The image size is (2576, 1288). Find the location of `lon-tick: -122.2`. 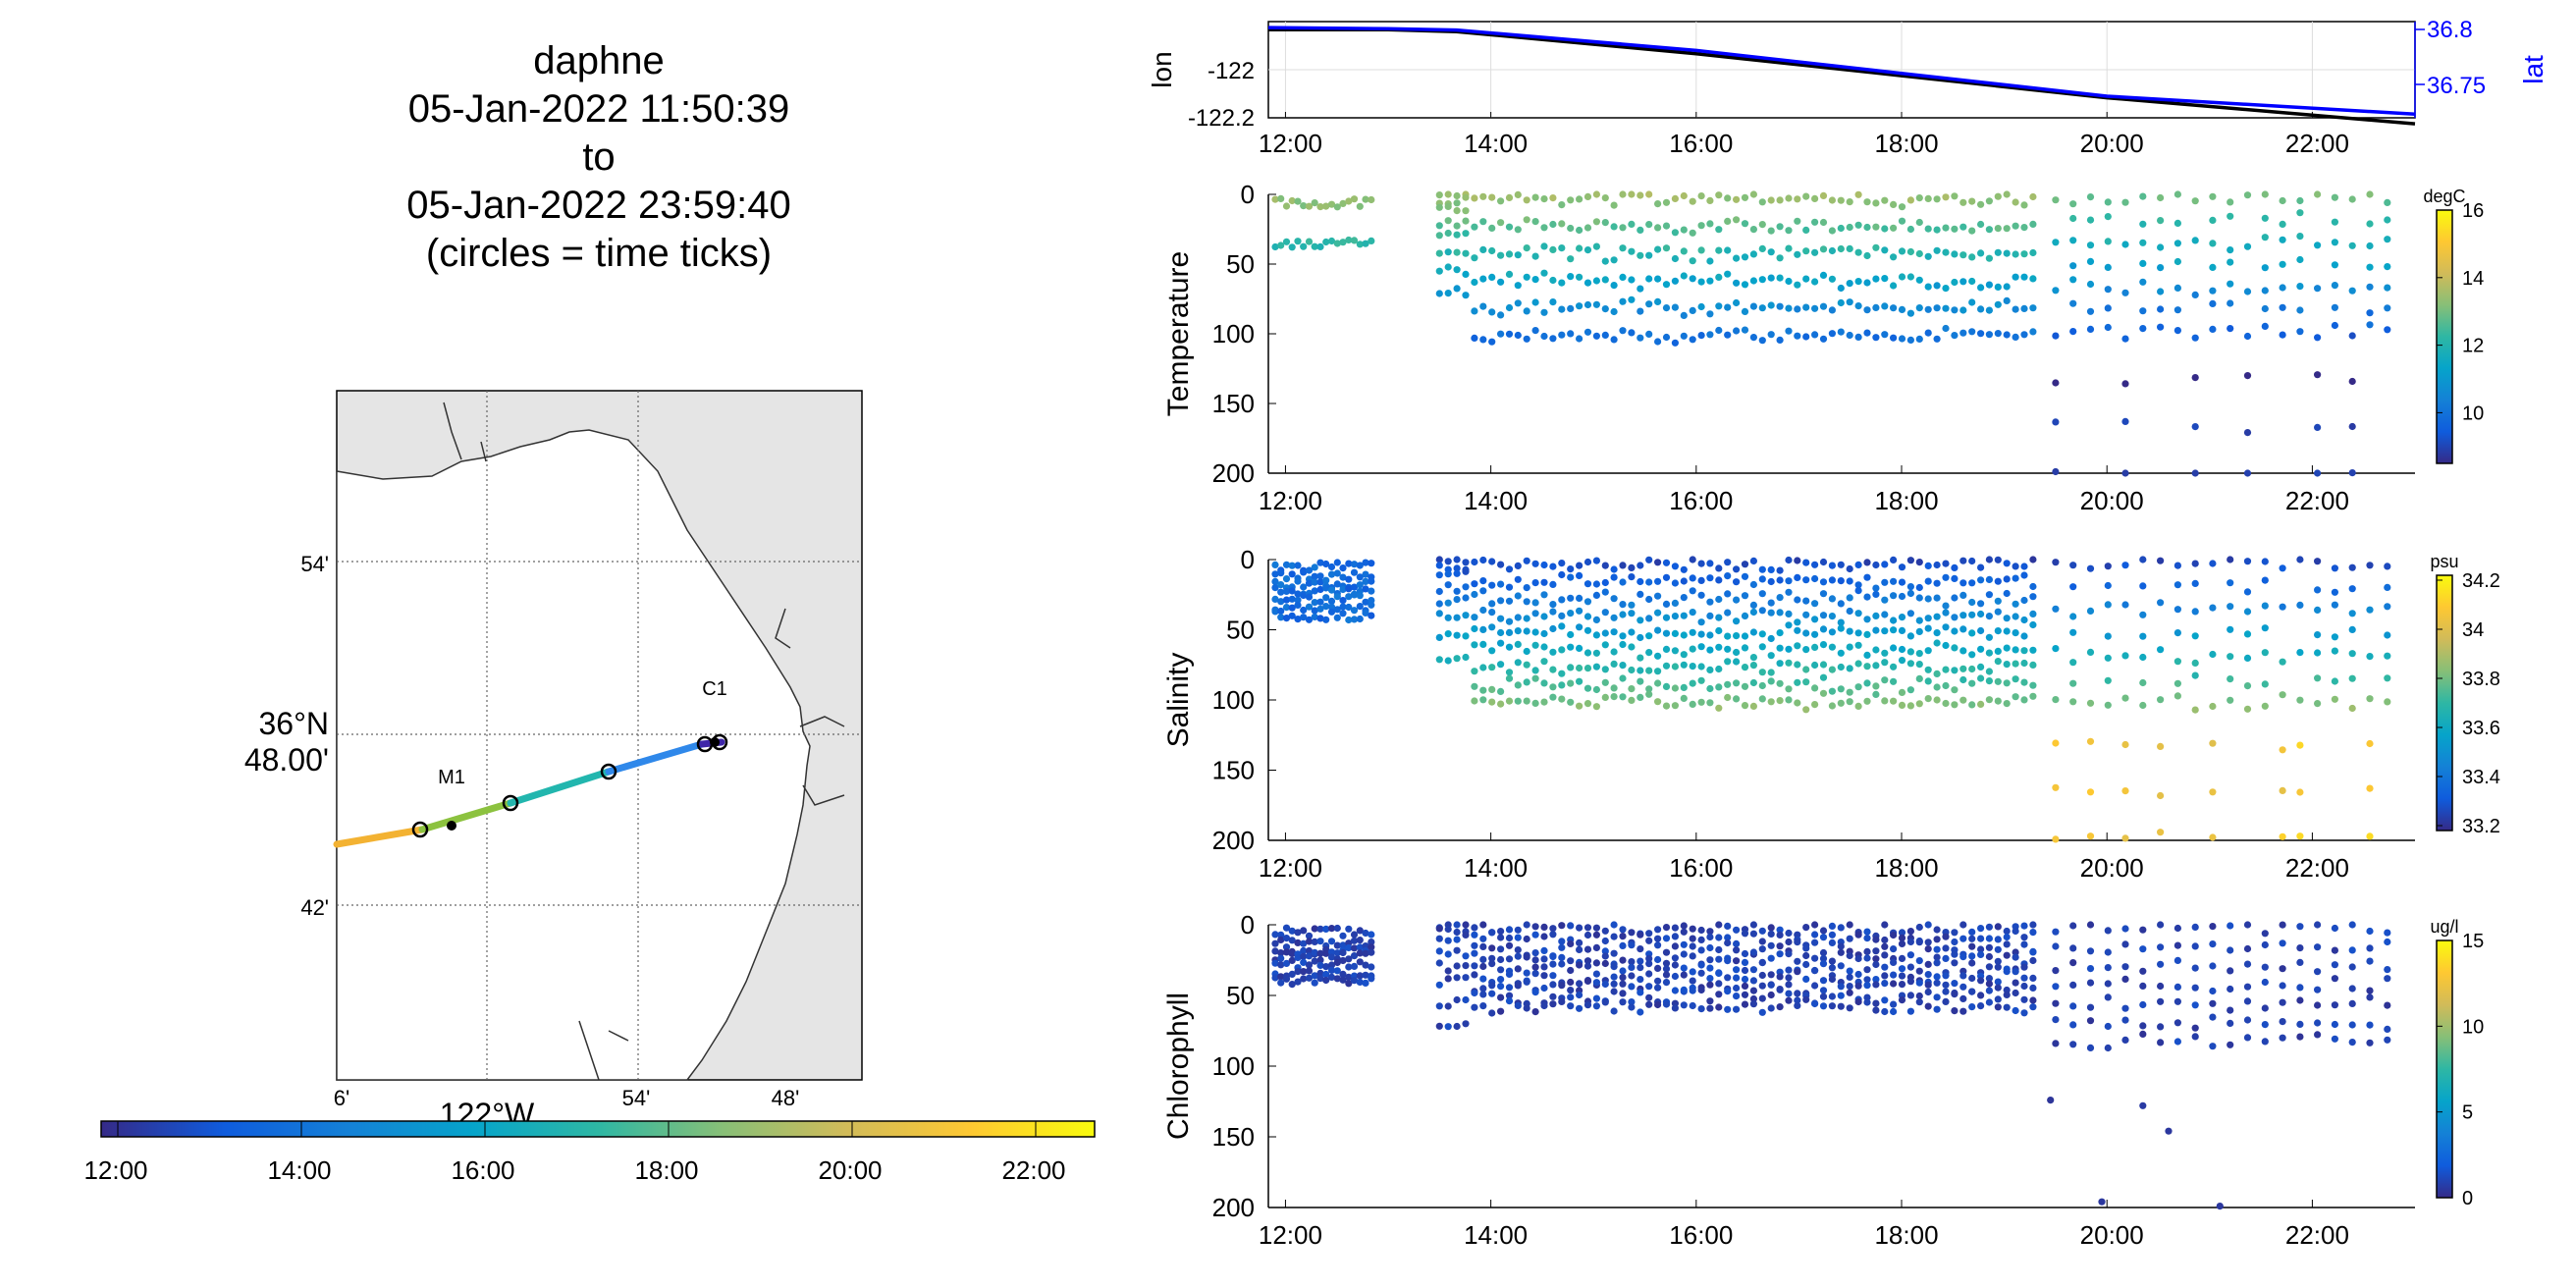

lon-tick: -122.2 is located at coordinates (1221, 118).